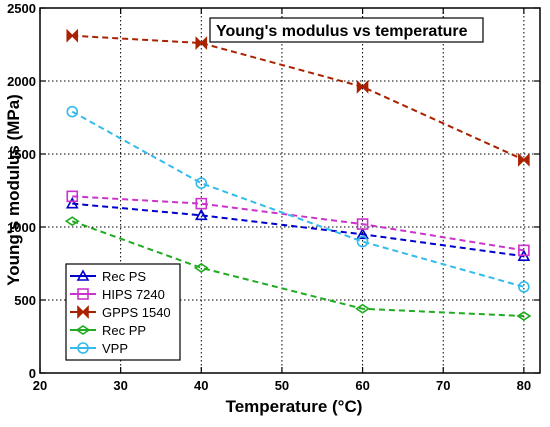 The height and width of the screenshot is (427, 550). I want to click on x-tick-label: 20, so click(40, 385).